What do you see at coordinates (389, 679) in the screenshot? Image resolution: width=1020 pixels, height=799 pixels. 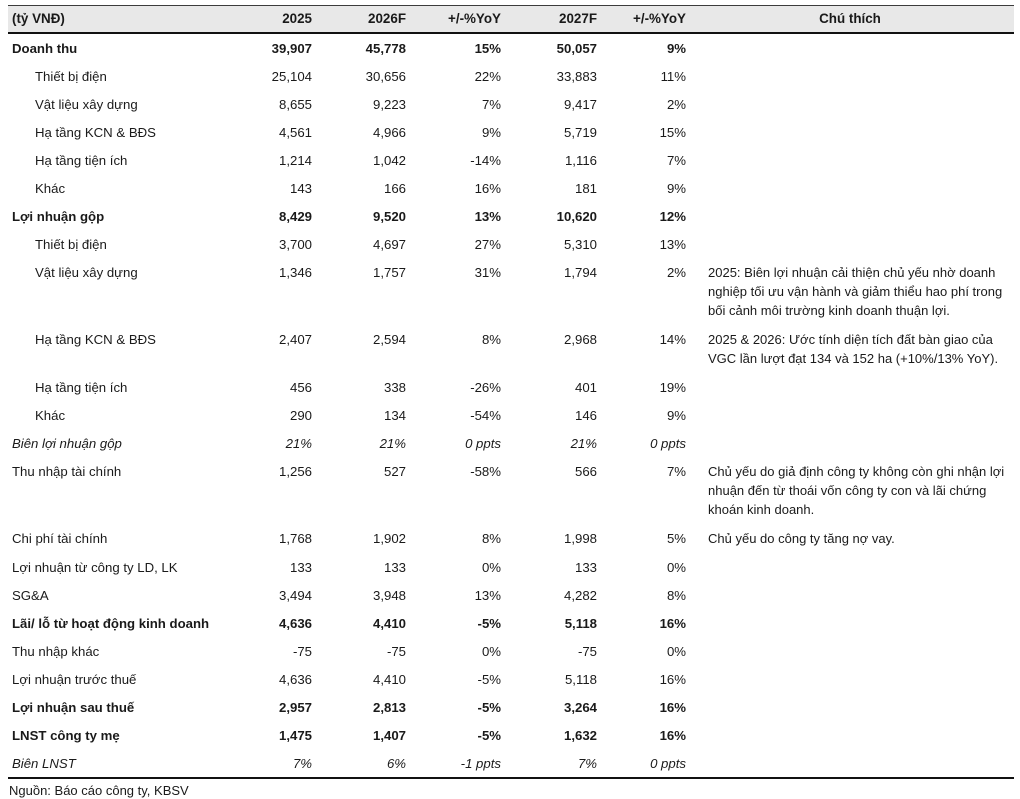 I see `value-2026f: 4,410` at bounding box center [389, 679].